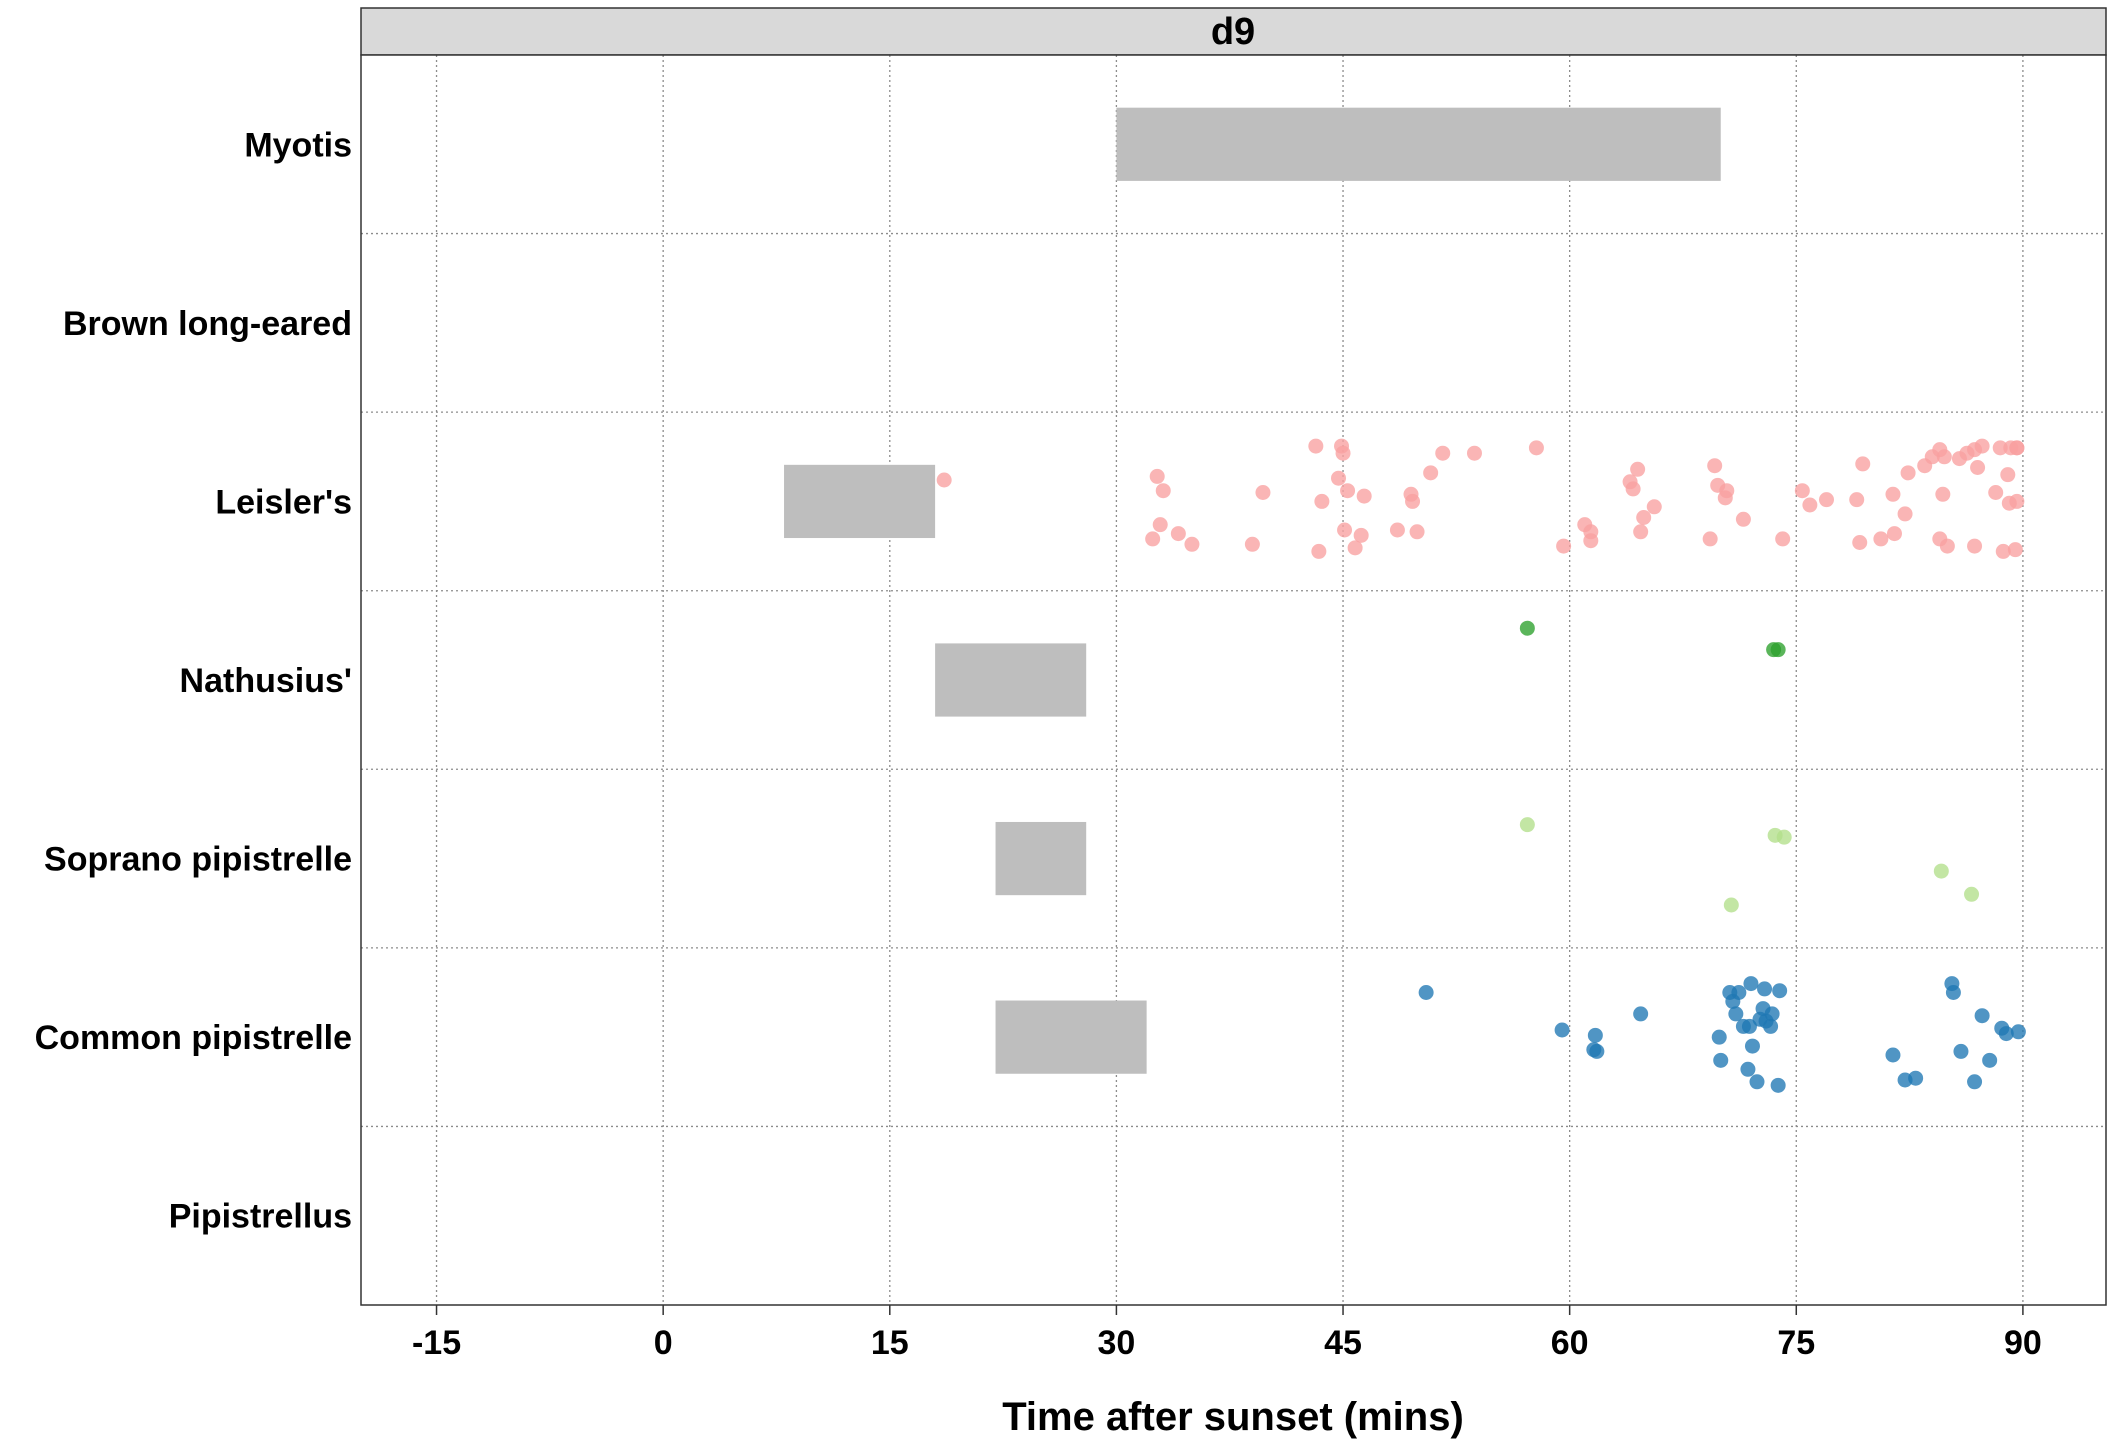 This screenshot has width=2112, height=1445. Describe the element at coordinates (1116, 1343) in the screenshot. I see `x-tick-label: 30` at that location.